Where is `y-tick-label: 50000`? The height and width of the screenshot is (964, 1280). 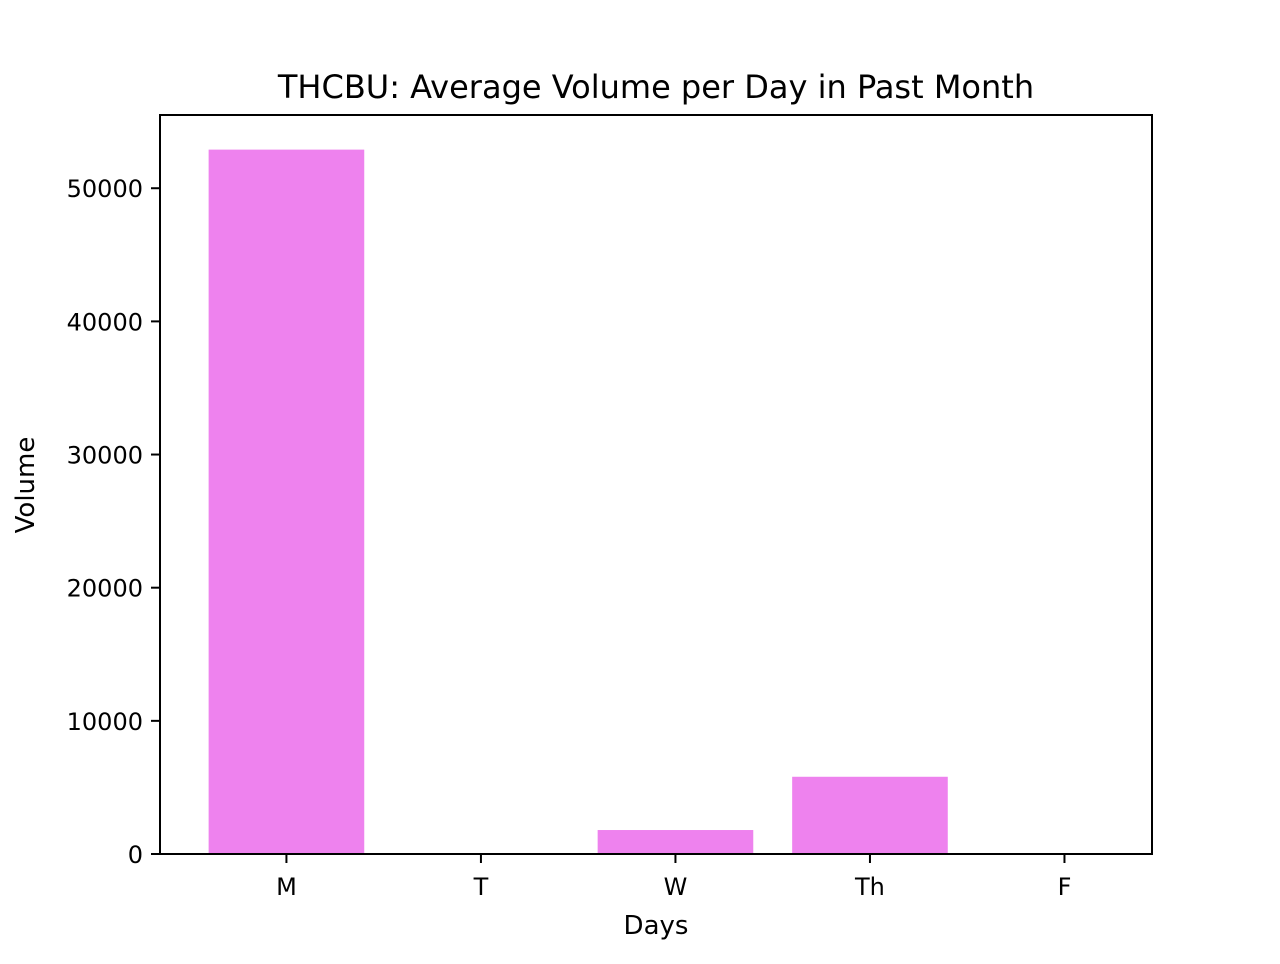 y-tick-label: 50000 is located at coordinates (105, 189).